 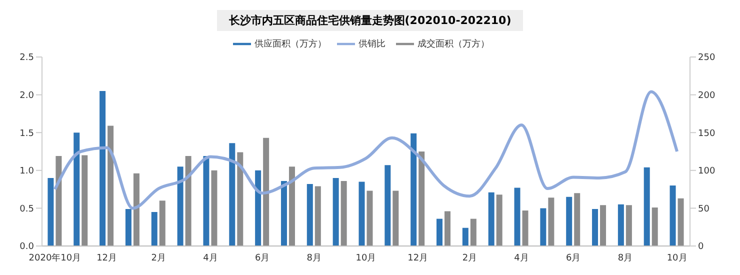 I want to click on y2-tick-label: 200, so click(x=707, y=95).